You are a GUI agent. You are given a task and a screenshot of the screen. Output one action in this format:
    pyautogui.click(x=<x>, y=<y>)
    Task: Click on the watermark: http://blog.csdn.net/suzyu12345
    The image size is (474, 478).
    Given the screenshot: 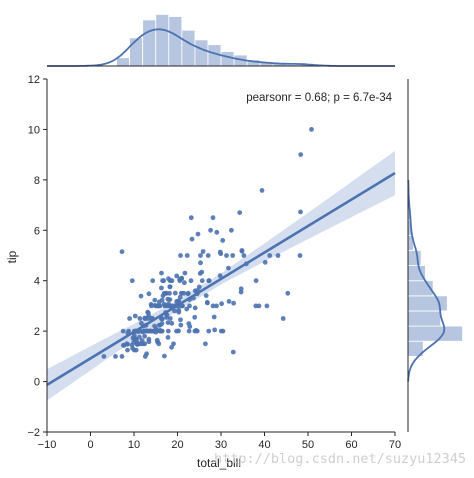 What is the action you would take?
    pyautogui.click(x=340, y=459)
    